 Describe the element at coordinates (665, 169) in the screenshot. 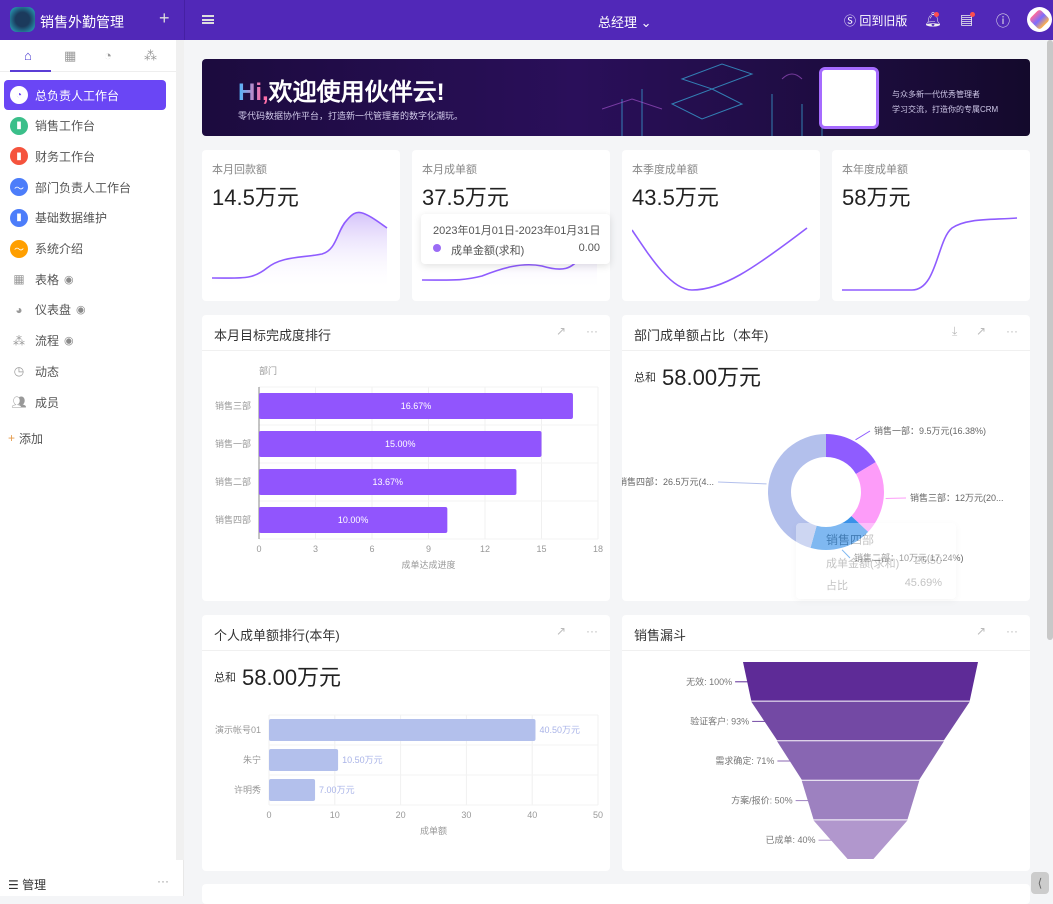

I see `kpi-label: 本季度成单额` at that location.